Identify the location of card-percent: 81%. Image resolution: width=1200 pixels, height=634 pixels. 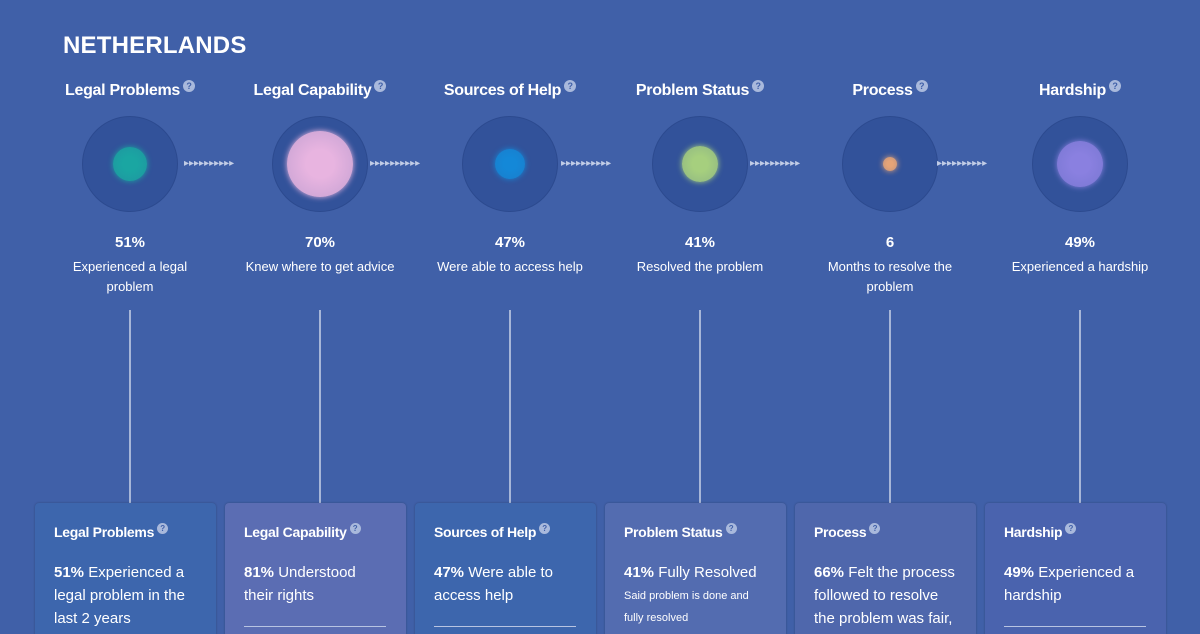
(259, 572).